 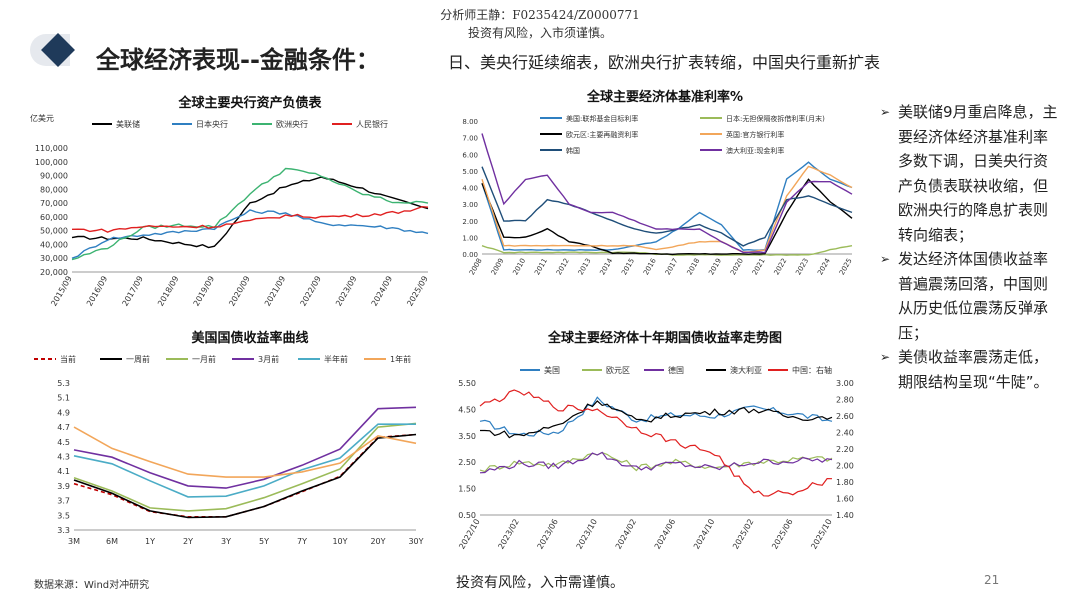 What do you see at coordinates (626, 534) in the screenshot?
I see `x-tick-label: 2024/02` at bounding box center [626, 534].